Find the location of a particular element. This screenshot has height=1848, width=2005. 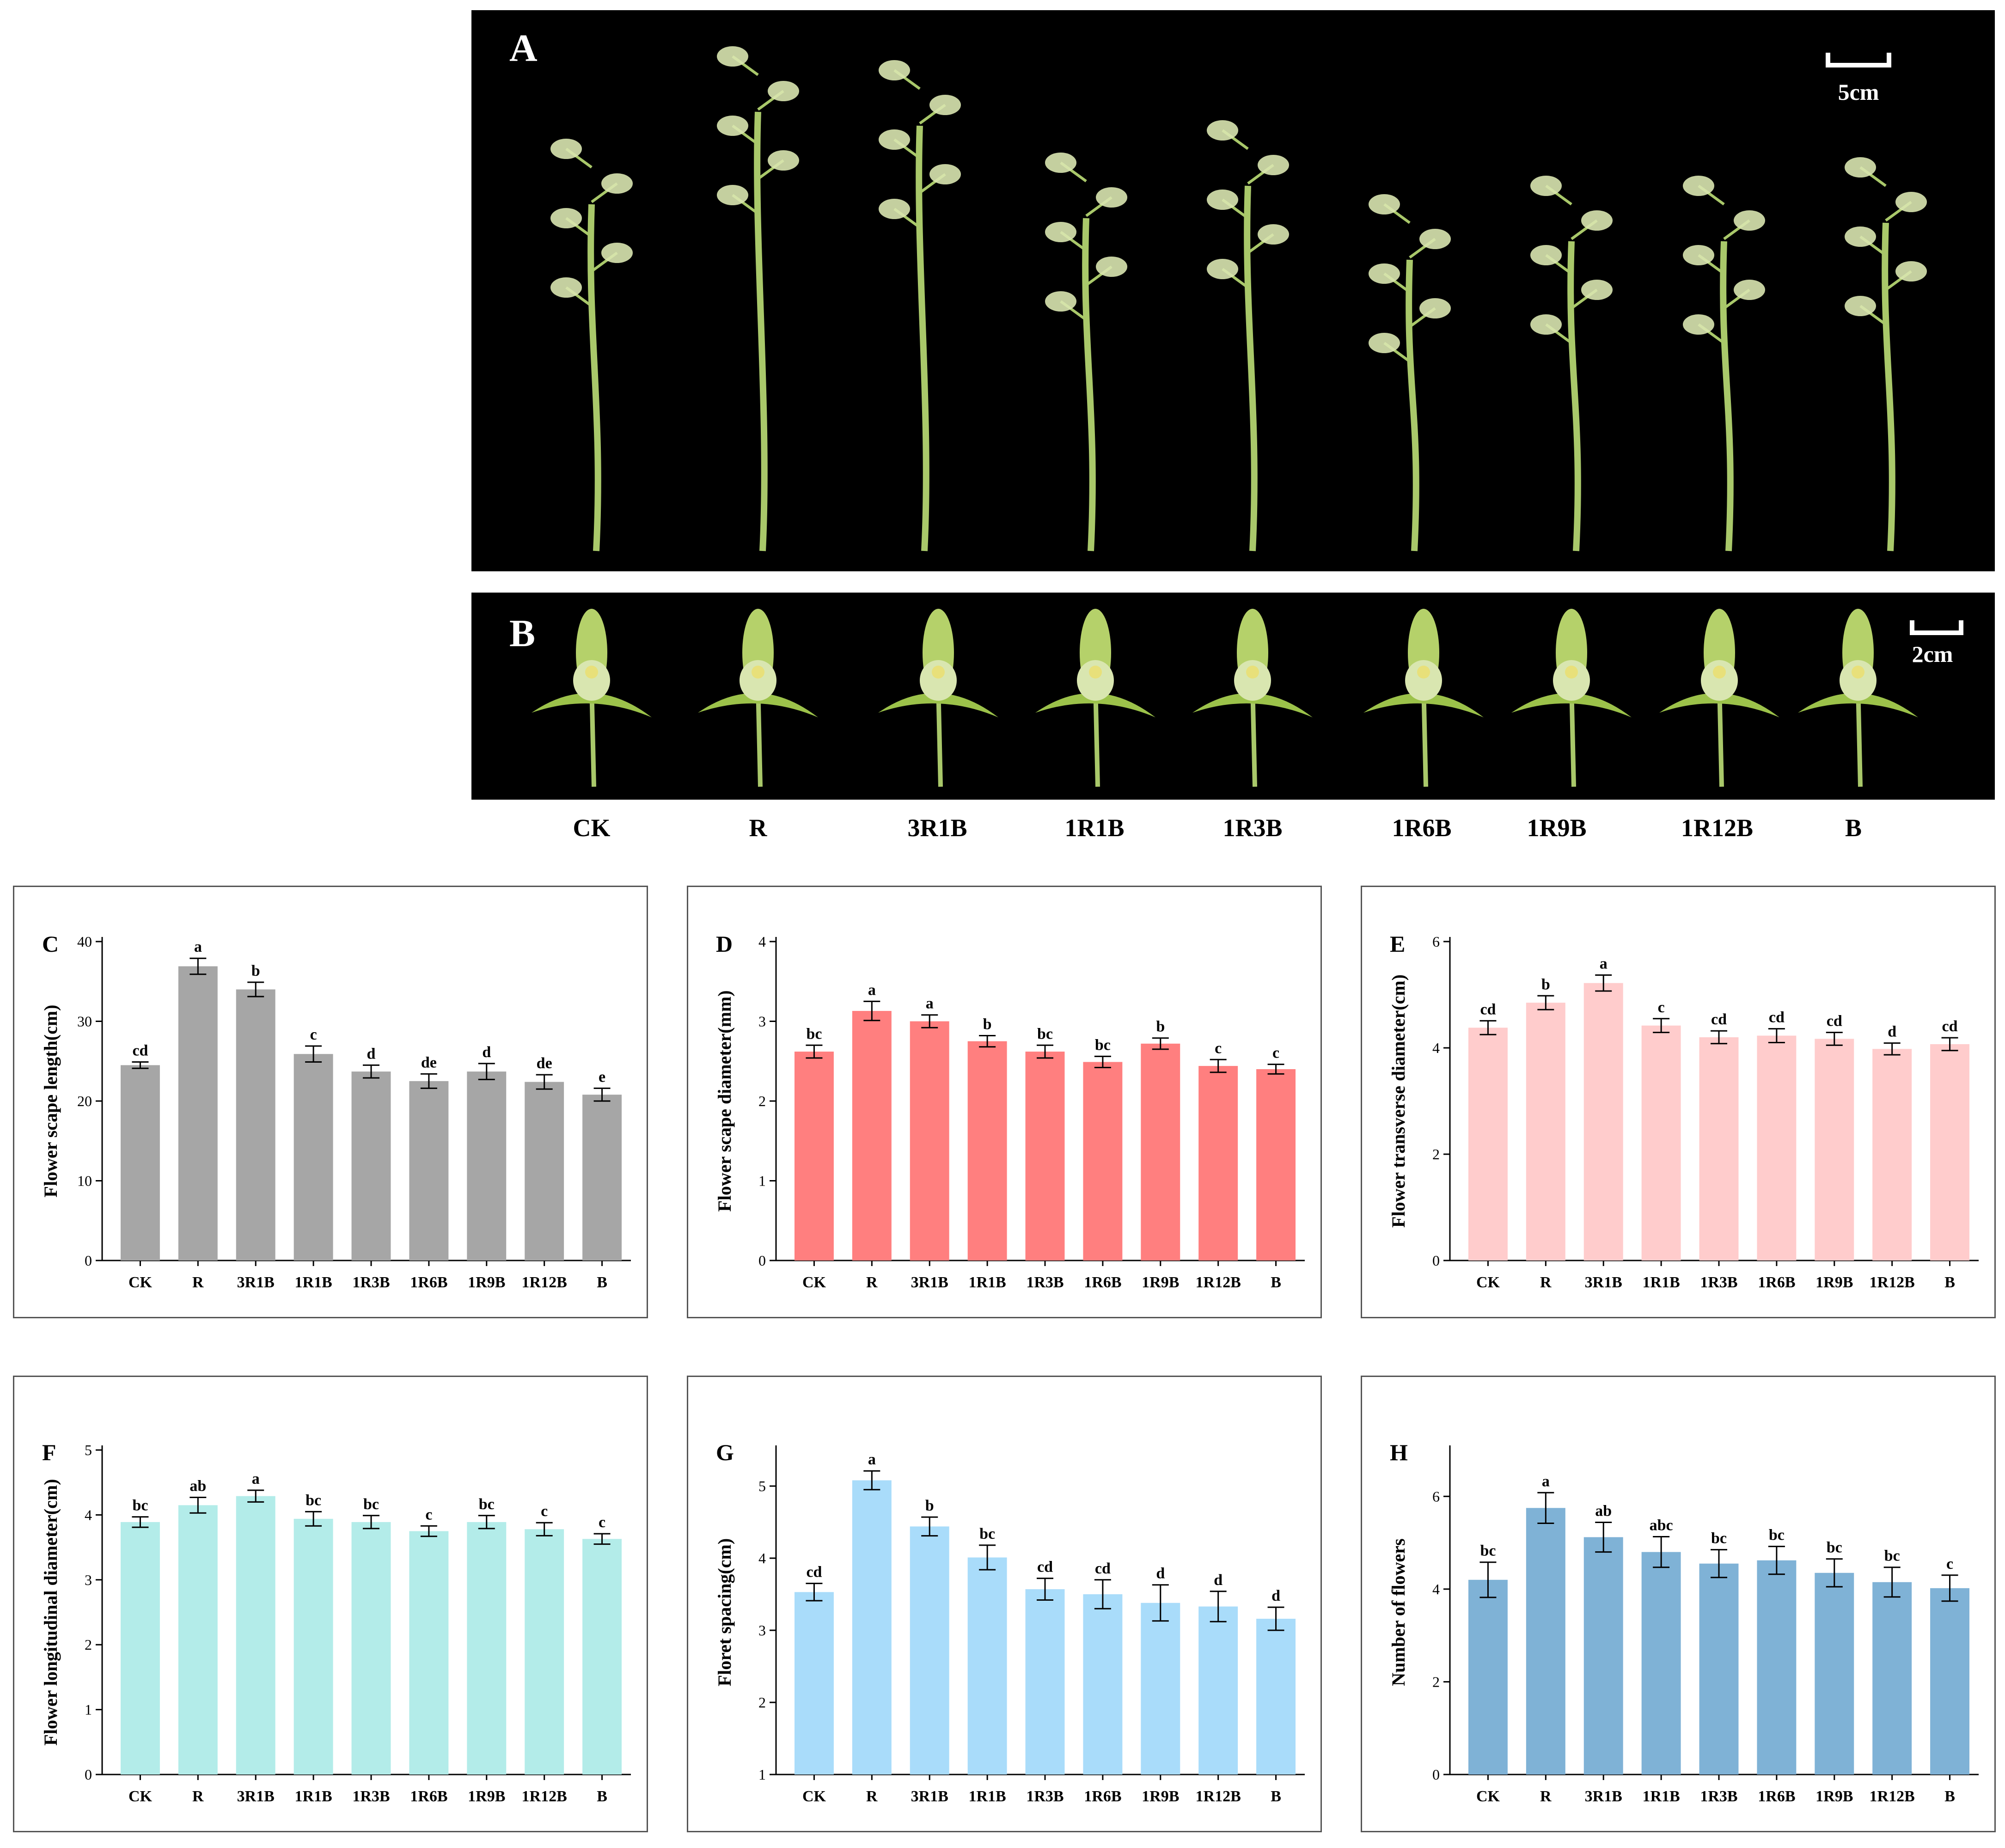

scale-bar-b is located at coordinates (1936, 627).